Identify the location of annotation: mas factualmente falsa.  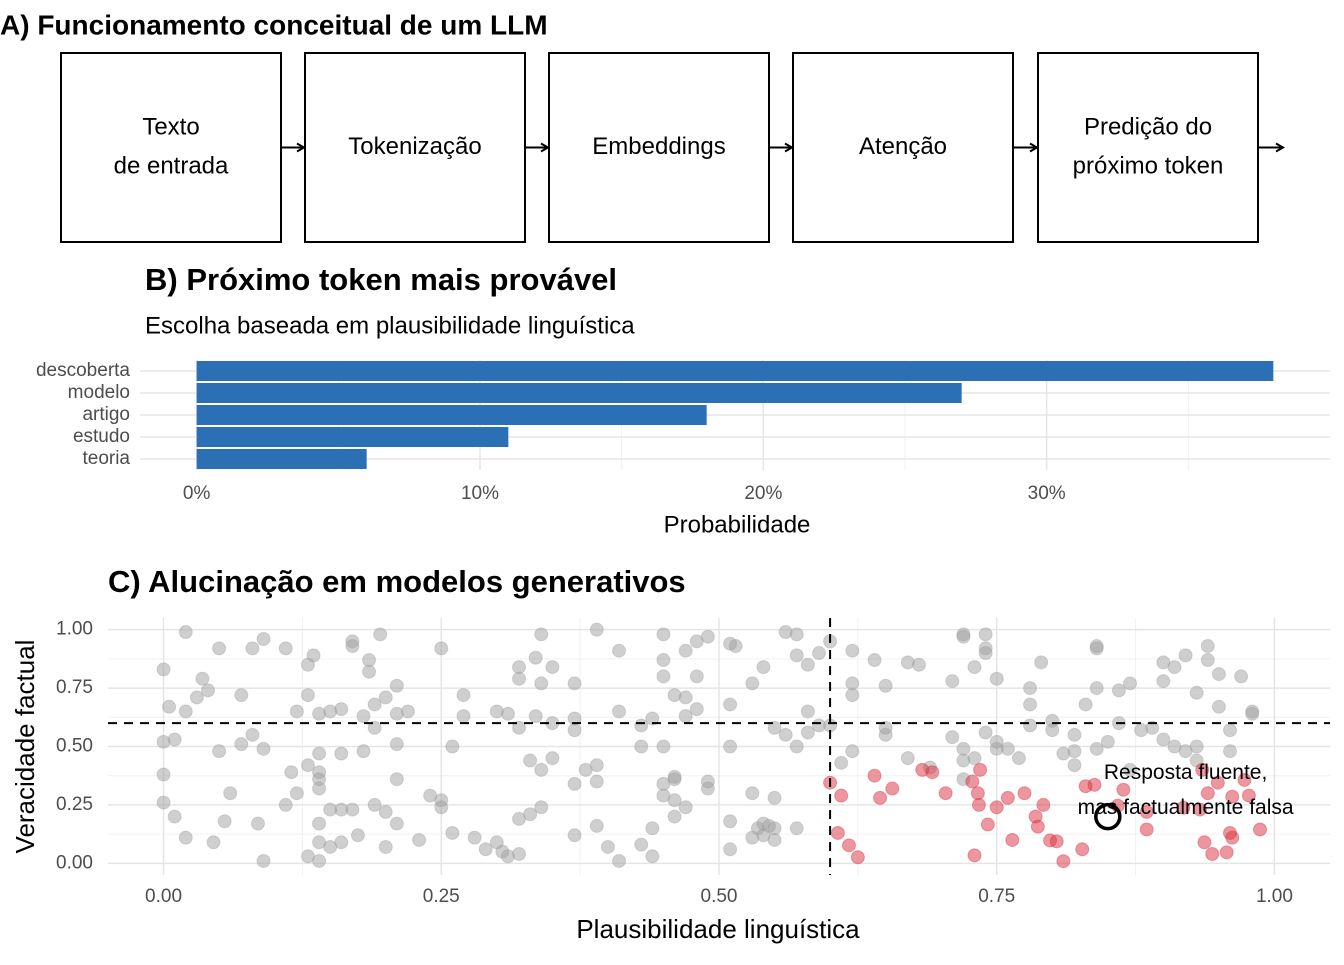
(1186, 807).